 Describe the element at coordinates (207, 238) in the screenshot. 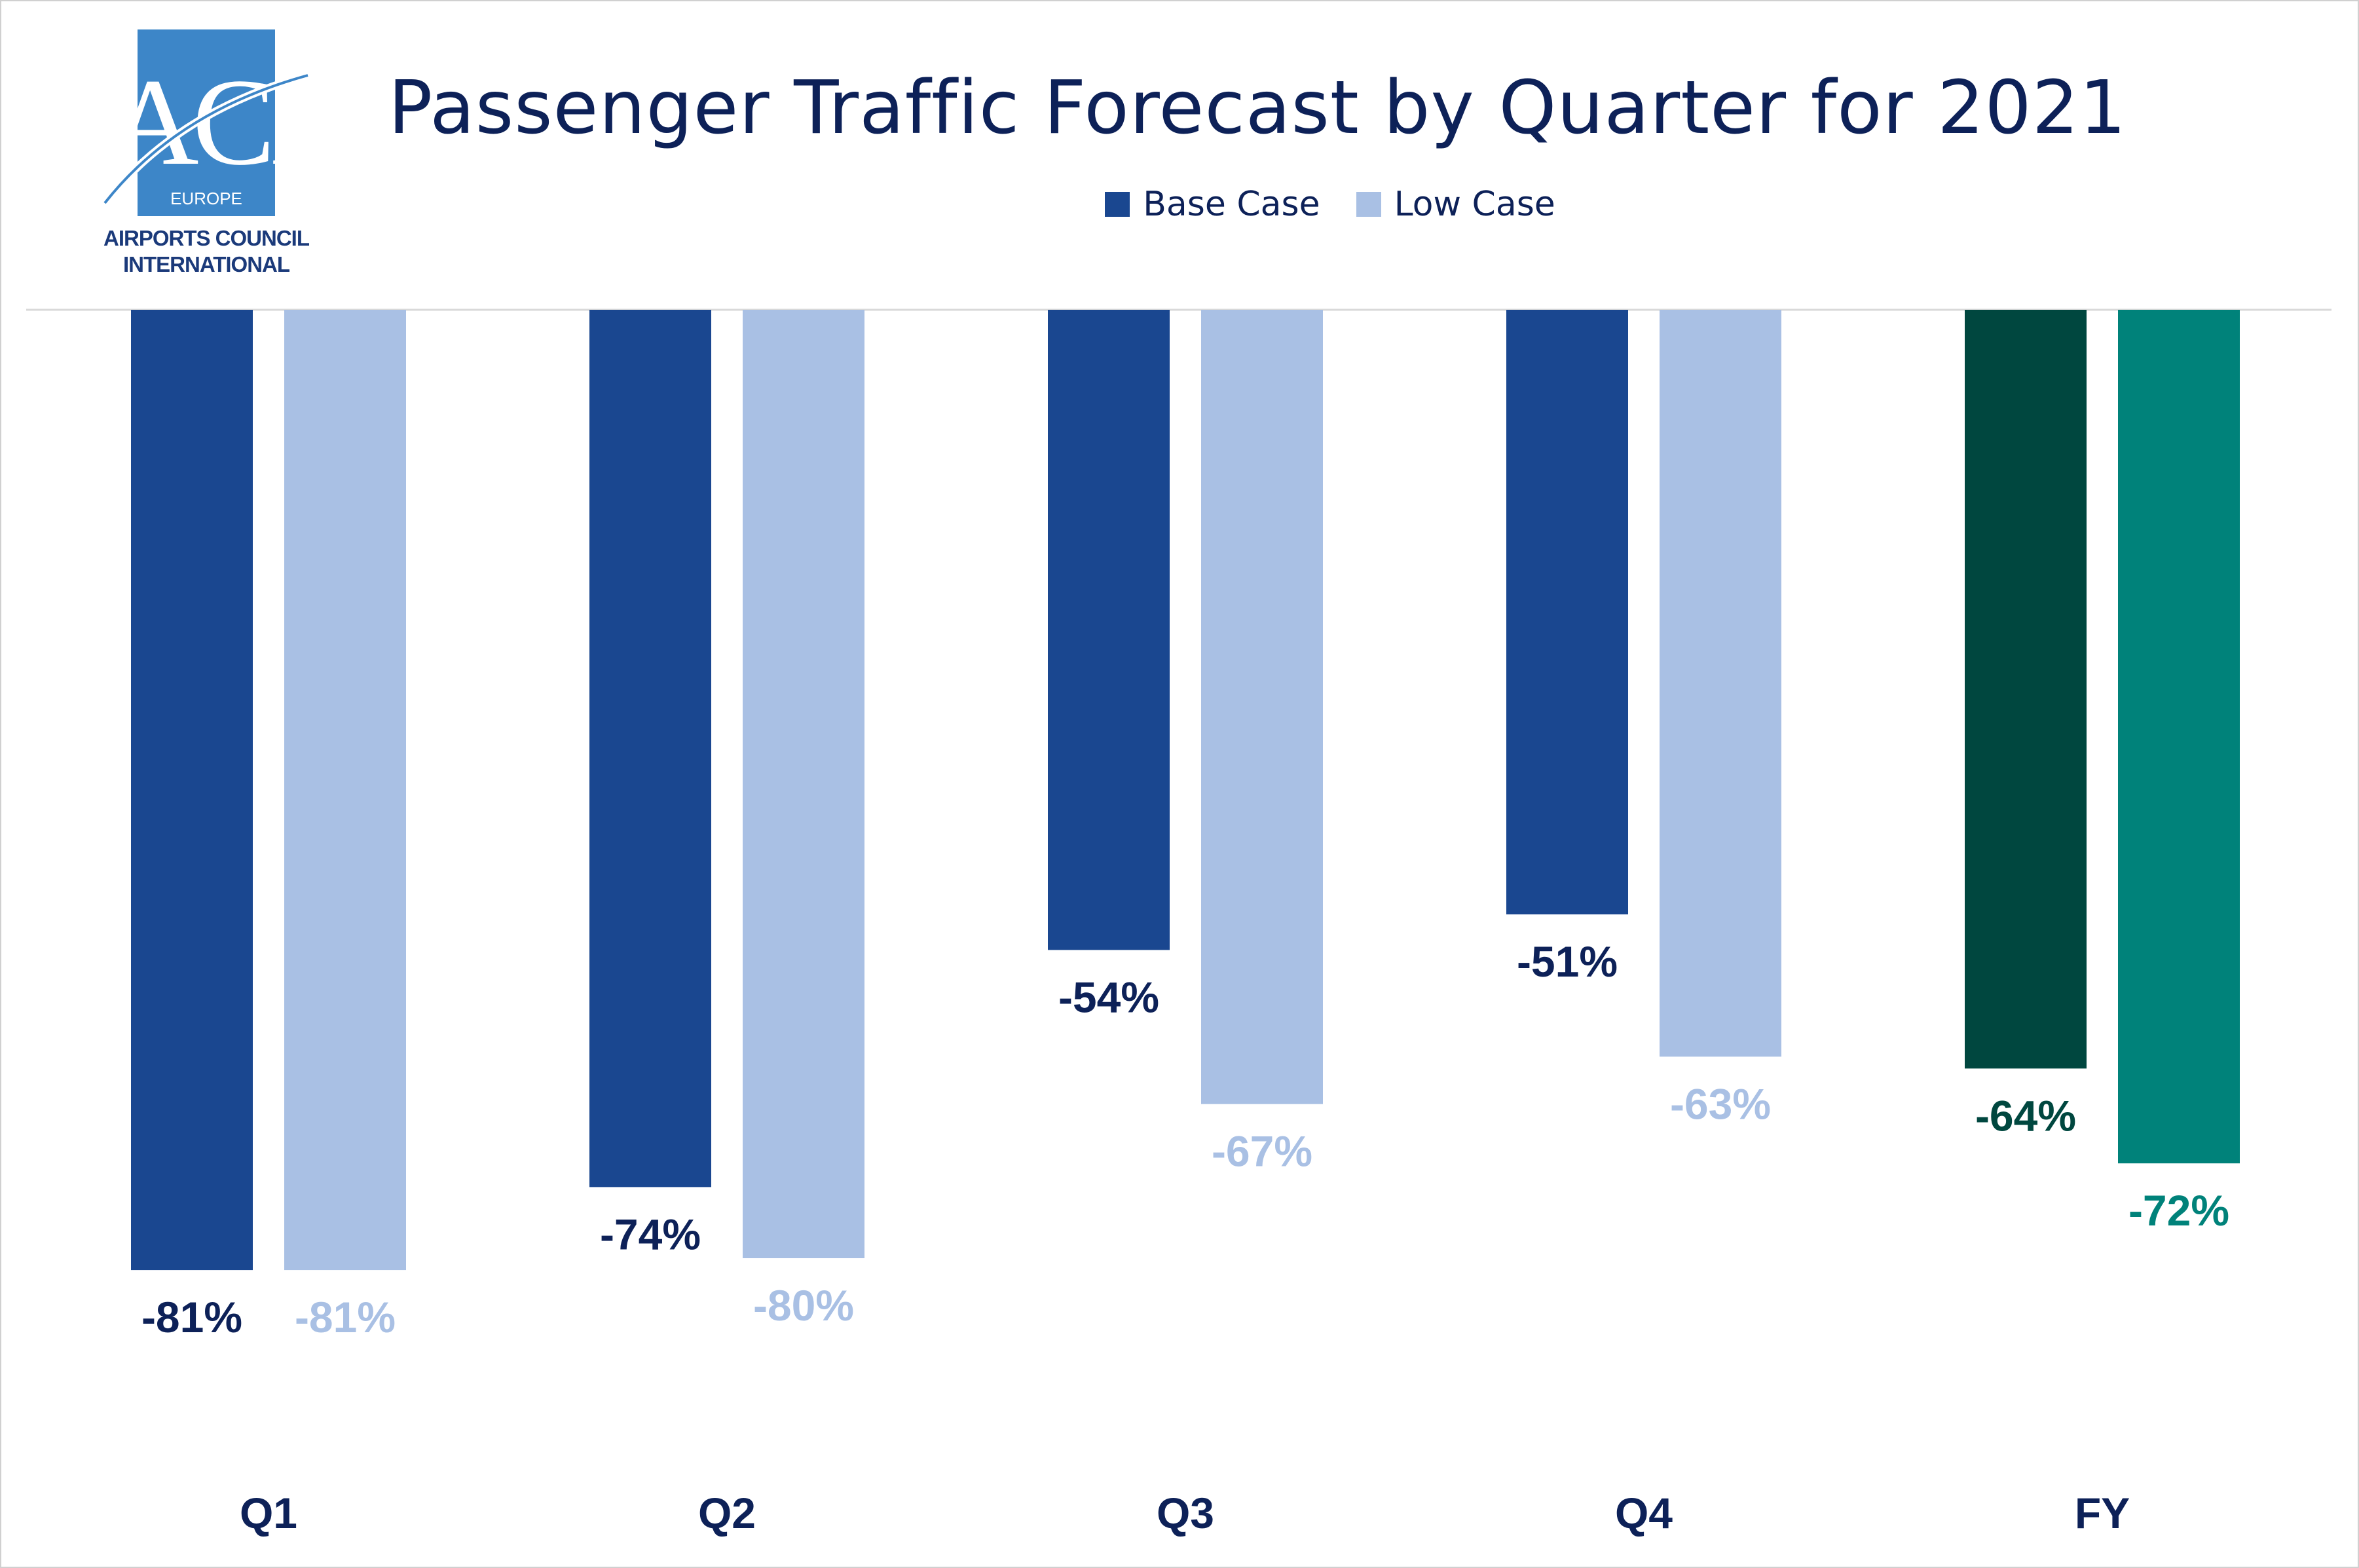

I see `logo-line1: AIRPORTS COUNCIL` at that location.